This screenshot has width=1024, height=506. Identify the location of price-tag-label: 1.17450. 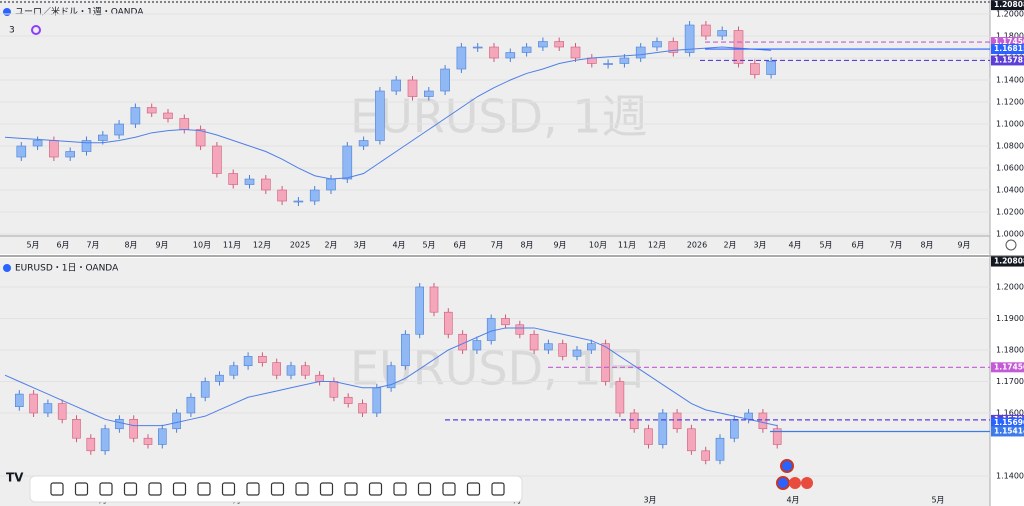
(1009, 41).